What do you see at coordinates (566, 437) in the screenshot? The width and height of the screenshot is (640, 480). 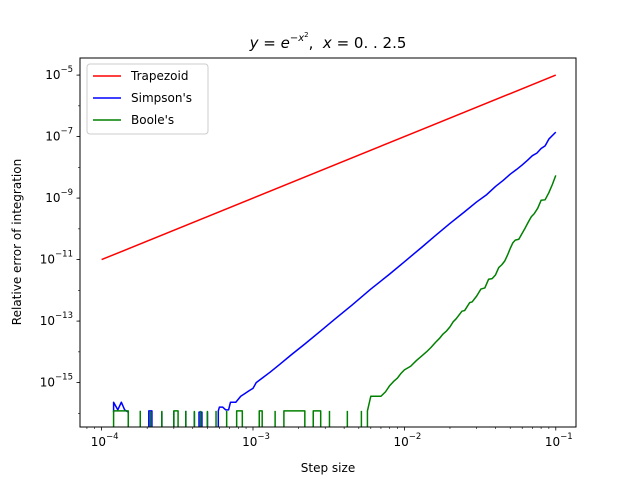 I see `x-tick-label-exponent: −1` at bounding box center [566, 437].